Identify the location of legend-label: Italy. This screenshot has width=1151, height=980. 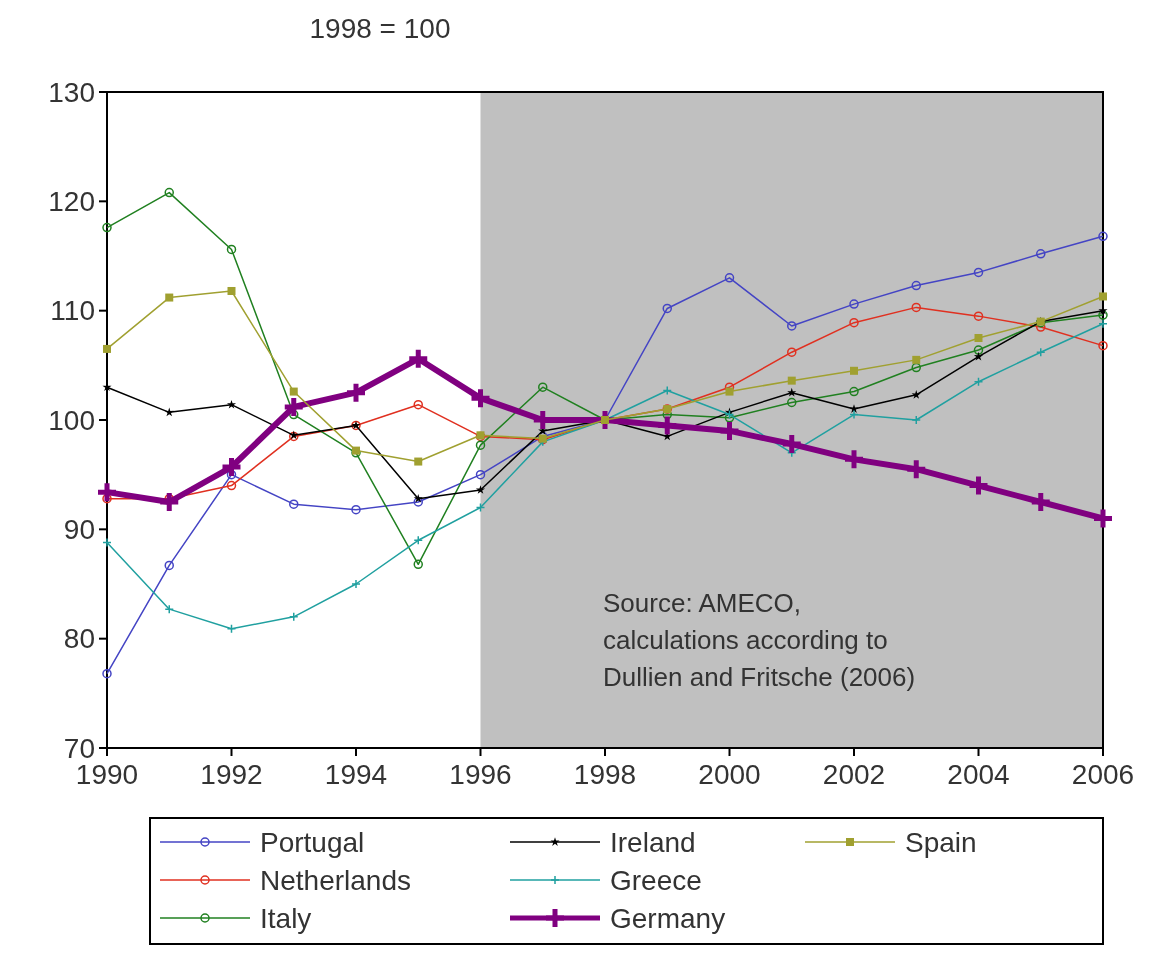
(286, 918).